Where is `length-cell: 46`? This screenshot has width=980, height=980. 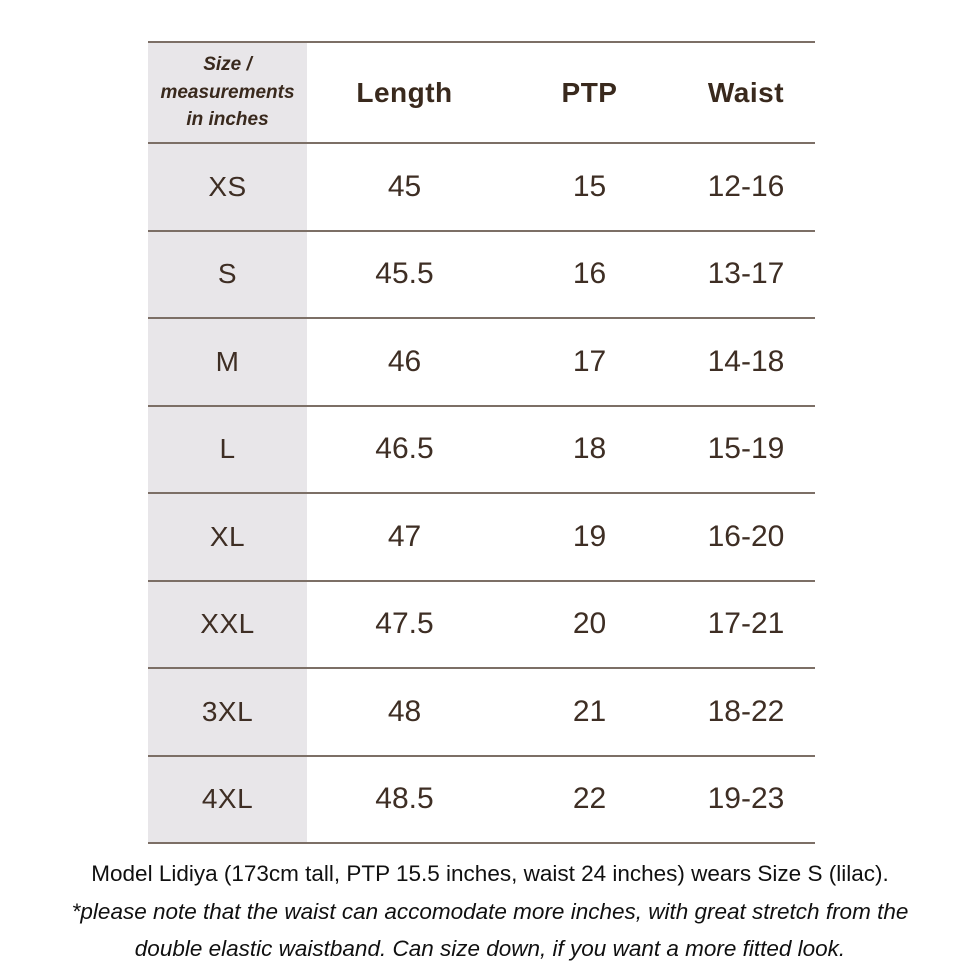
length-cell: 46 is located at coordinates (404, 361).